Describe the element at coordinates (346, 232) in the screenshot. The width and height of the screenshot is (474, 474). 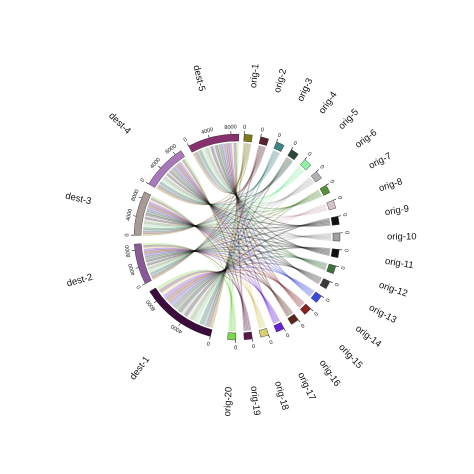
I see `tick-label-orig-10: 0` at that location.